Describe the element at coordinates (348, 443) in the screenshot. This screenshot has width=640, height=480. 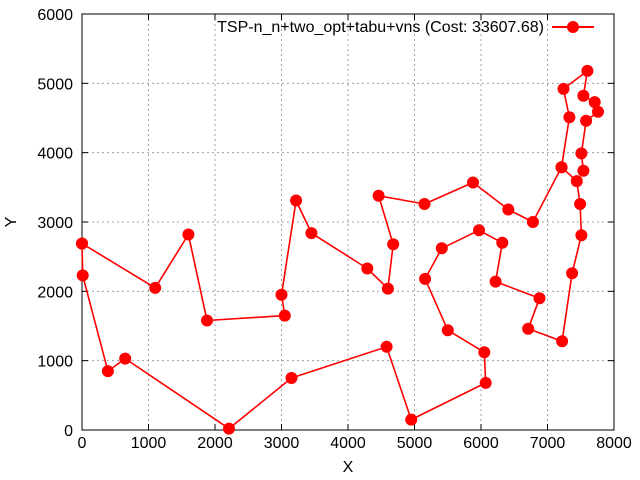
I see `x-tick-label: 4000` at that location.